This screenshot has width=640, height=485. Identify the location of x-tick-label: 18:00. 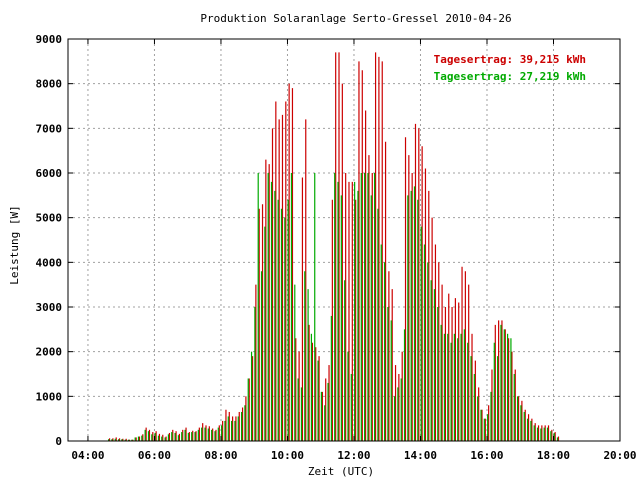
(553, 455).